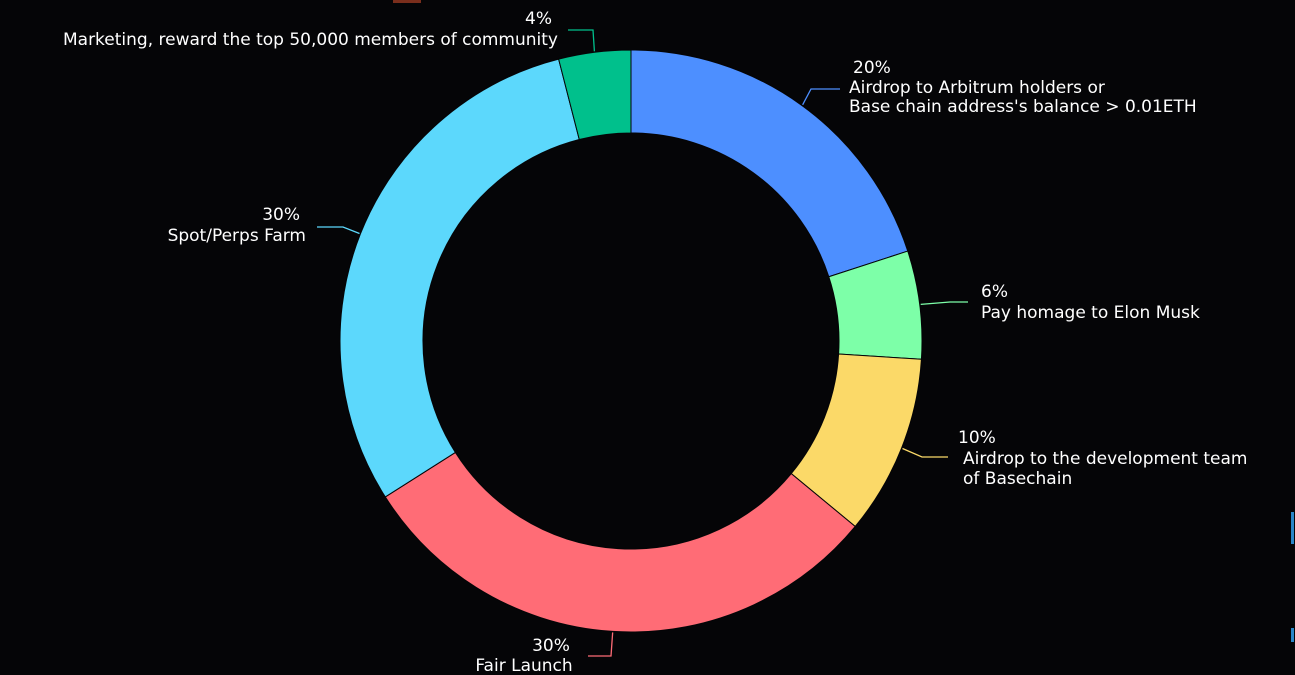  What do you see at coordinates (538, 19) in the screenshot?
I see `slice-percent-label: 4%` at bounding box center [538, 19].